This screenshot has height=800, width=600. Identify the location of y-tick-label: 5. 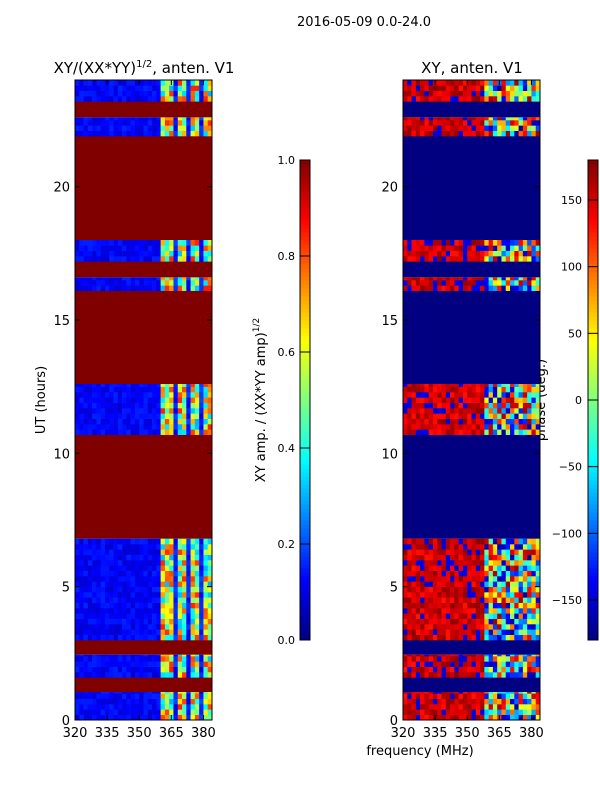
(394, 588).